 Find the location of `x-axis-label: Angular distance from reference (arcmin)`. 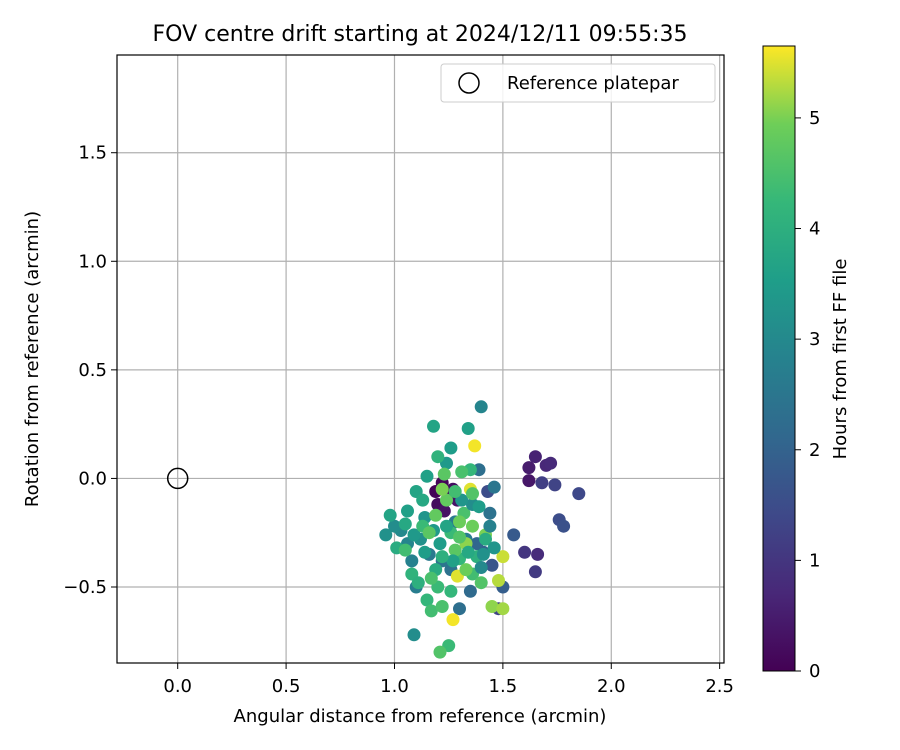

x-axis-label: Angular distance from reference (arcmin) is located at coordinates (420, 716).